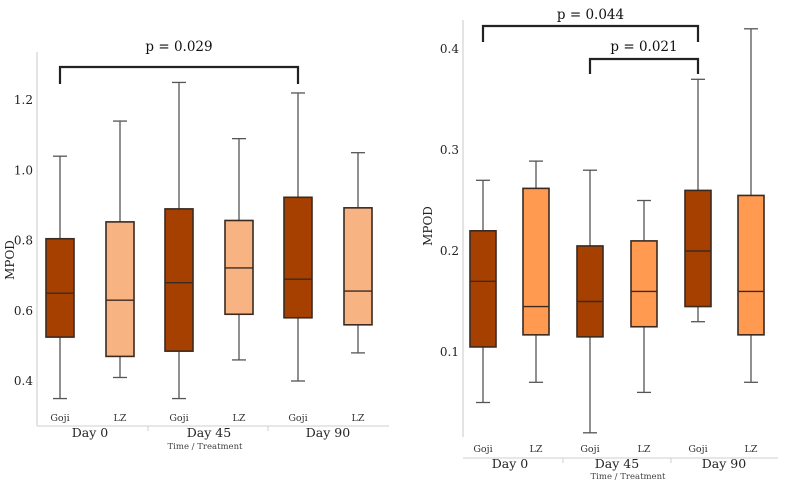  What do you see at coordinates (23, 241) in the screenshot?
I see `y-tick-label: 0.8` at bounding box center [23, 241].